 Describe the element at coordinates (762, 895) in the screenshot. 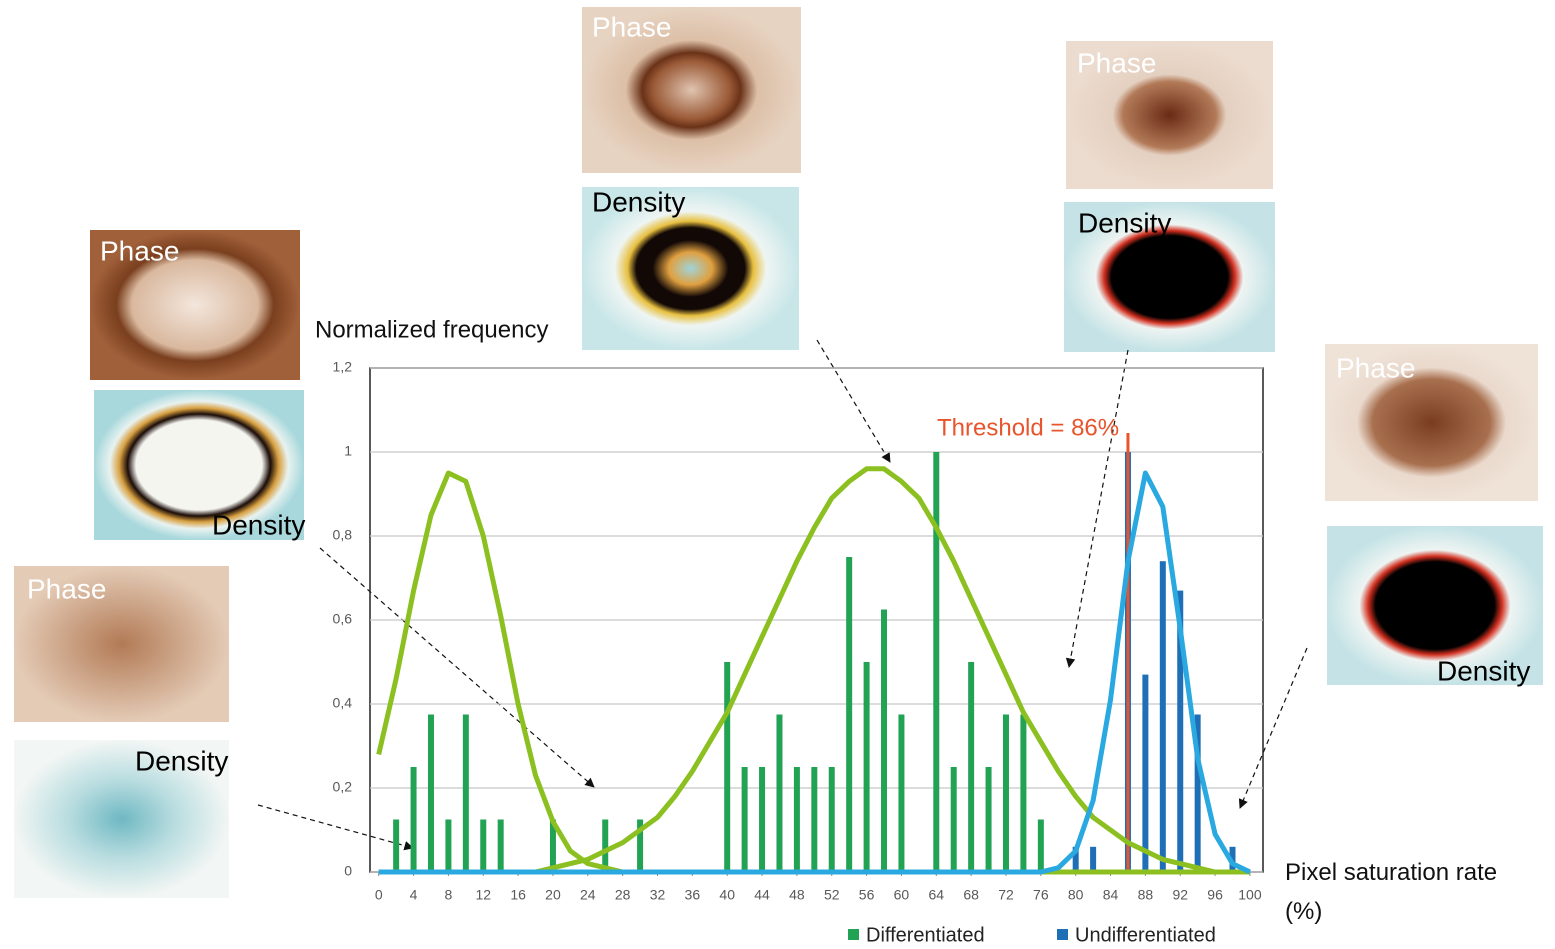

I see `x-tick-label: 44` at that location.